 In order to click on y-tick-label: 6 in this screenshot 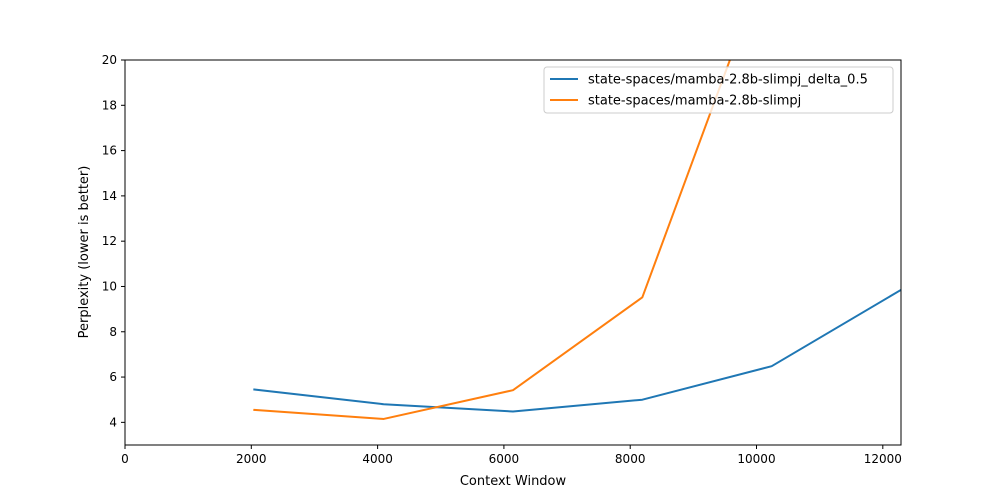, I will do `click(113, 377)`.